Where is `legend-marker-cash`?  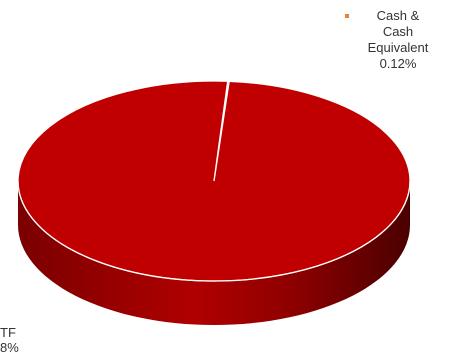
legend-marker-cash is located at coordinates (347, 16).